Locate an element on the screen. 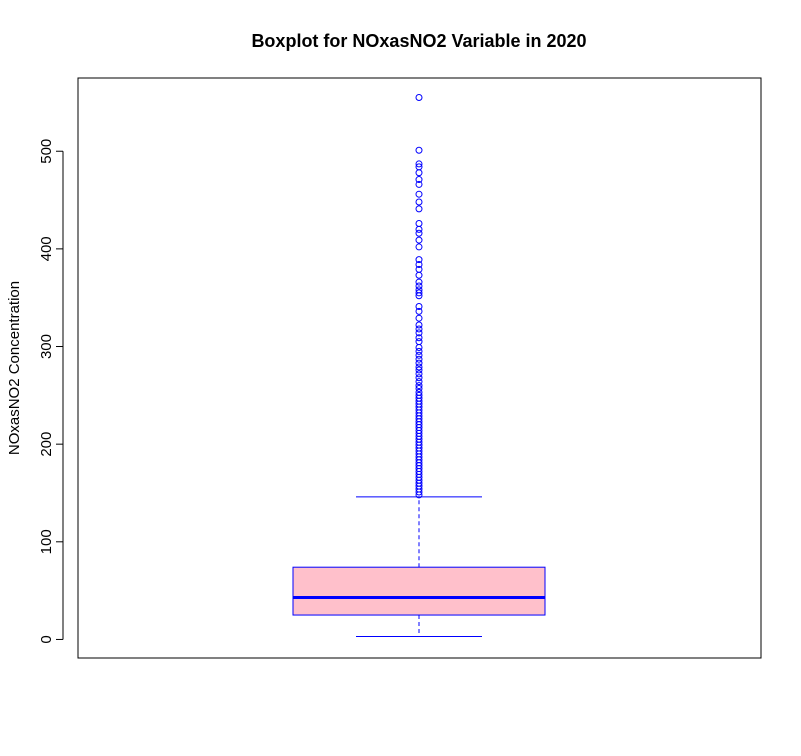  y-axis-label: NOxasNO2 Concentration is located at coordinates (14, 368).